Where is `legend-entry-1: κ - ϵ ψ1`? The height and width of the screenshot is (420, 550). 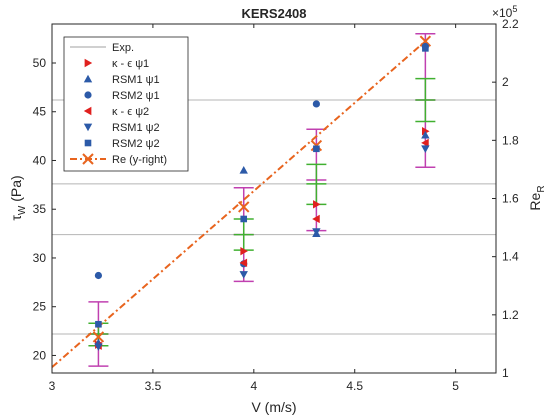 legend-entry-1: κ - ϵ ψ1 is located at coordinates (116, 64).